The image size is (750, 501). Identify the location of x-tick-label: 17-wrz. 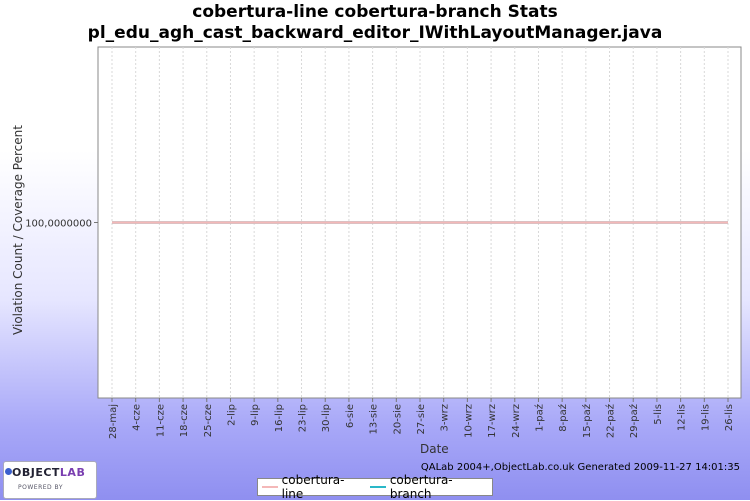
(492, 421).